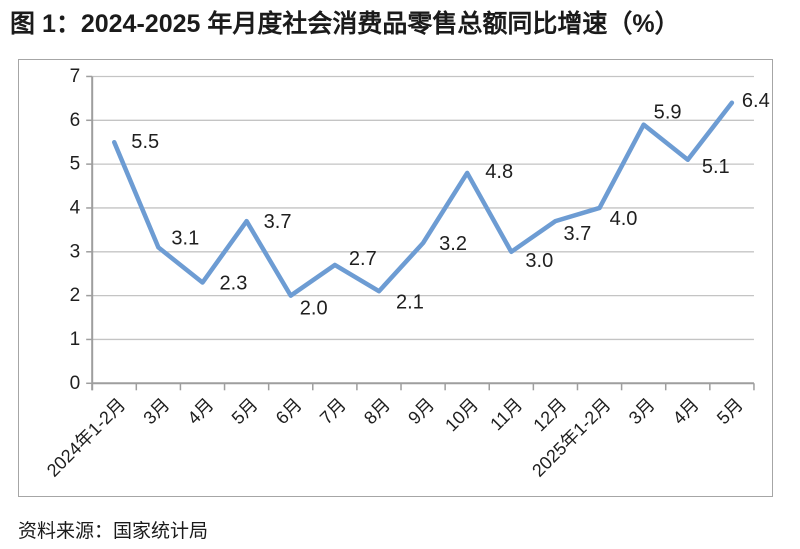  I want to click on source-note: 资料来源：国家统计局, so click(113, 531).